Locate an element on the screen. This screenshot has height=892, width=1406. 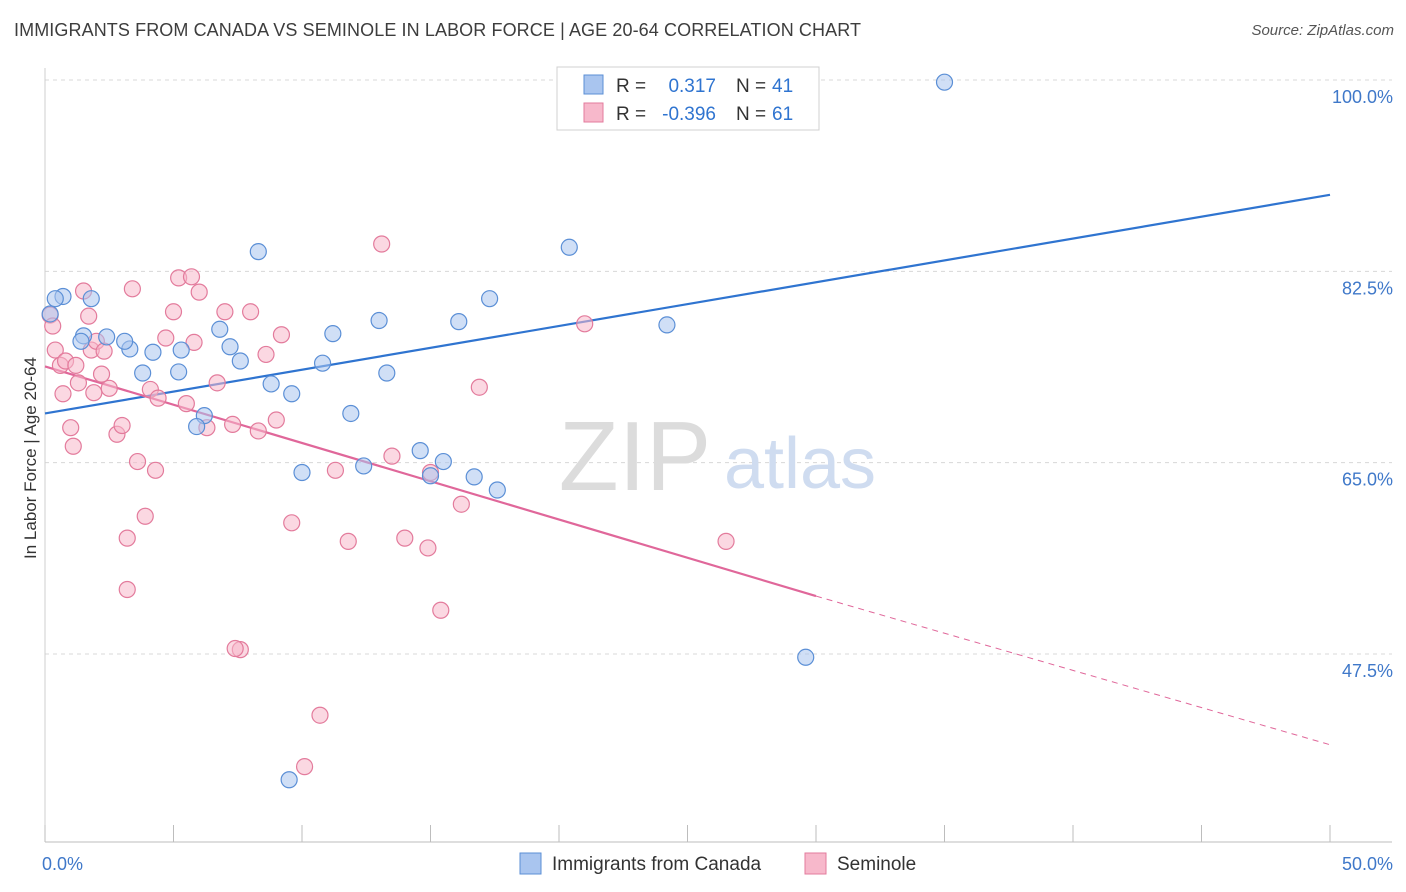
series-legend-swatch-seminole is located at coordinates (815, 863).